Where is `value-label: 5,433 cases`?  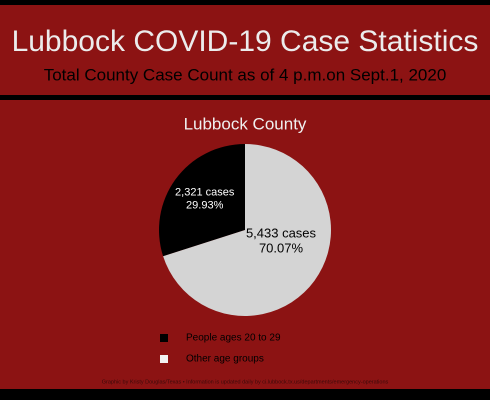
value-label: 5,433 cases is located at coordinates (281, 232).